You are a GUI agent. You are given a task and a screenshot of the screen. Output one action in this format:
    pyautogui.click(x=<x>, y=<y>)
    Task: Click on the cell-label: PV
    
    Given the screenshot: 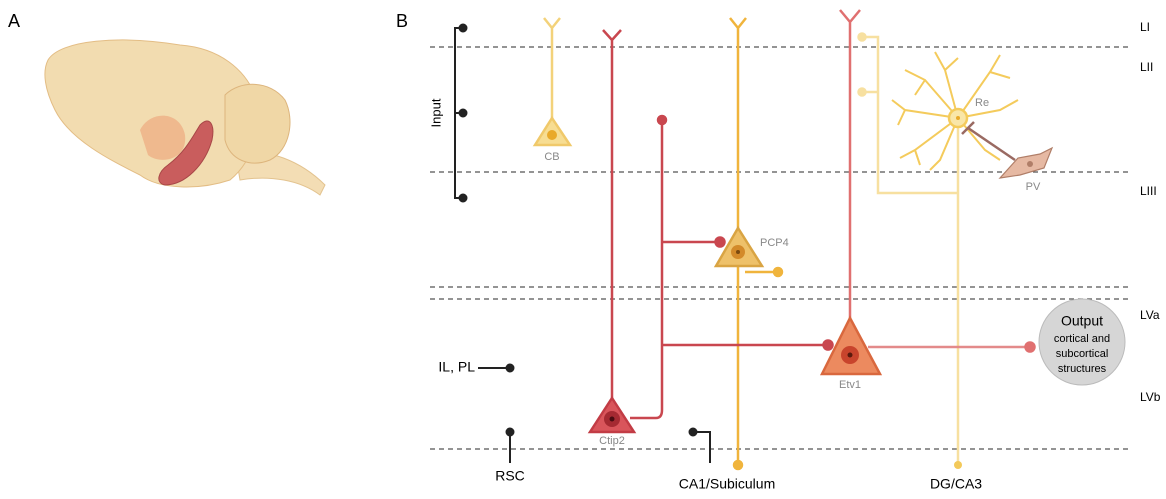 What is the action you would take?
    pyautogui.click(x=1033, y=187)
    